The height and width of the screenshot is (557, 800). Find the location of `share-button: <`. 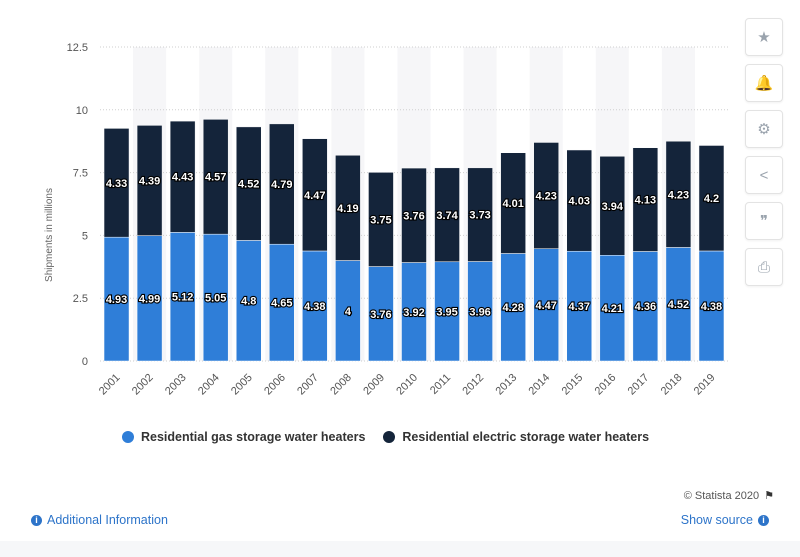

share-button: < is located at coordinates (764, 175).